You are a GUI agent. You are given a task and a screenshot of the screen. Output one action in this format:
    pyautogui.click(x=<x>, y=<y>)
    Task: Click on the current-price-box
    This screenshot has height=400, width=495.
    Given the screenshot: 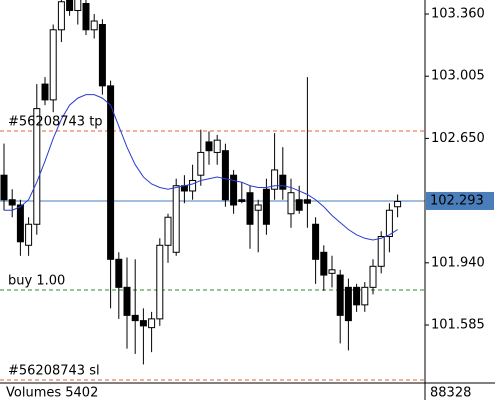 What is the action you would take?
    pyautogui.click(x=460, y=200)
    